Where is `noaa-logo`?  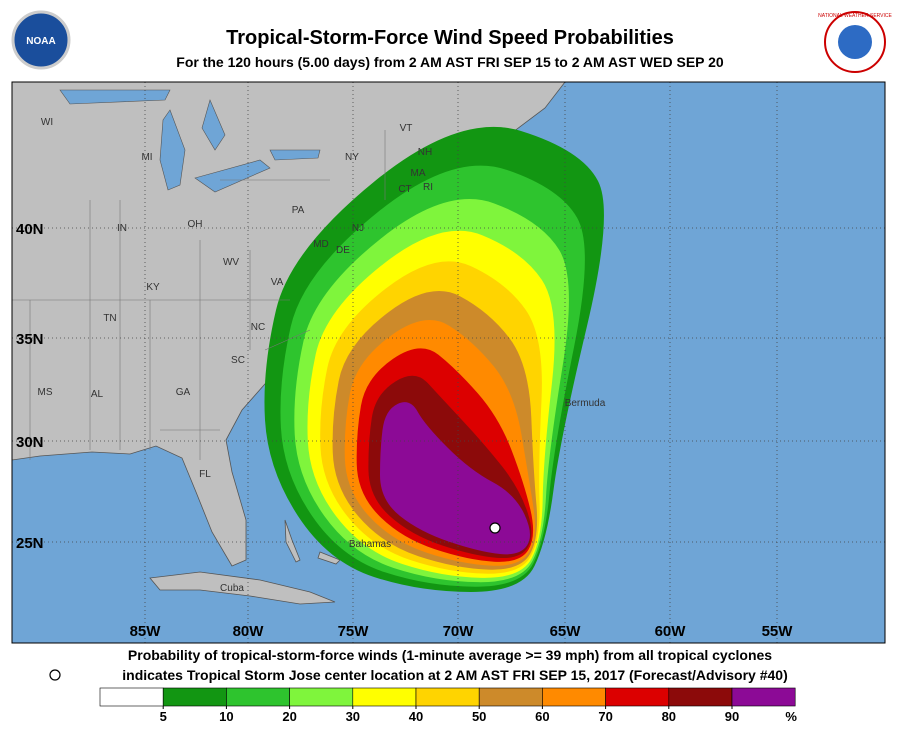
noaa-logo is located at coordinates (41, 40).